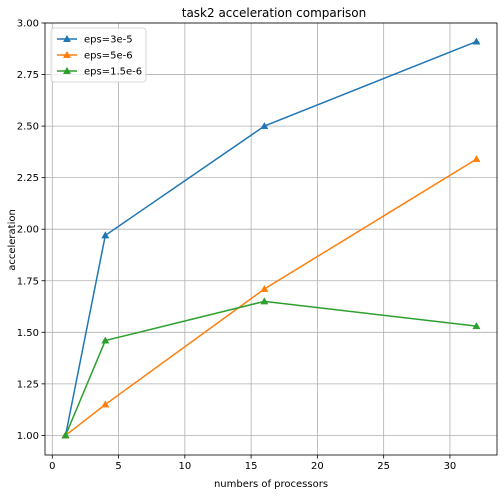 Image resolution: width=504 pixels, height=496 pixels. Describe the element at coordinates (317, 466) in the screenshot. I see `x-tick-label: 20` at that location.